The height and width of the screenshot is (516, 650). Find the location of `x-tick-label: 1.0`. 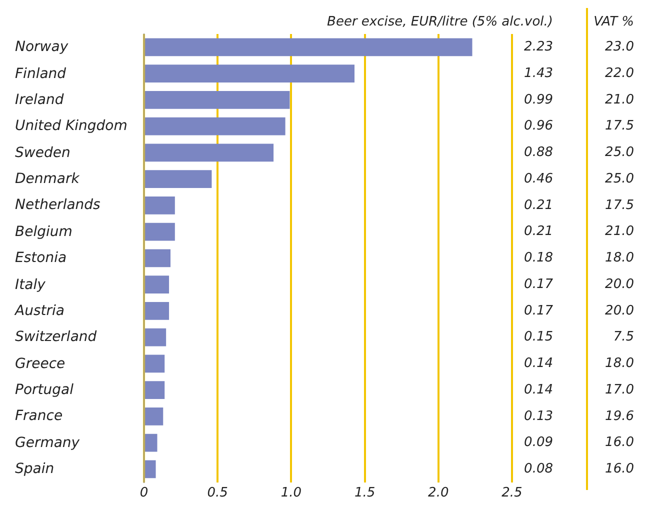

x-tick-label: 1.0 is located at coordinates (291, 493).